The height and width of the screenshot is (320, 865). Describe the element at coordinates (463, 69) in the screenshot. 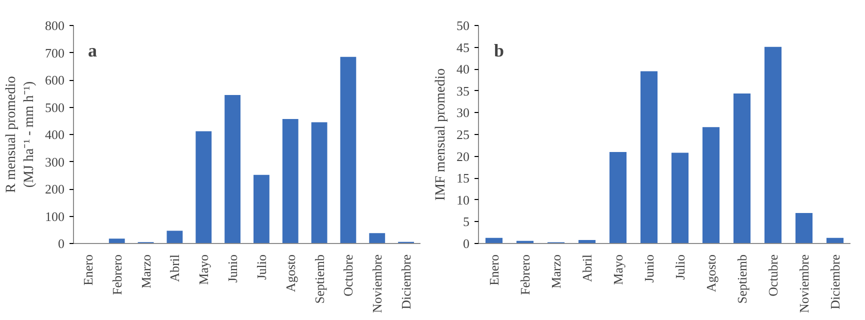

I see `y-tick-label: 40` at that location.